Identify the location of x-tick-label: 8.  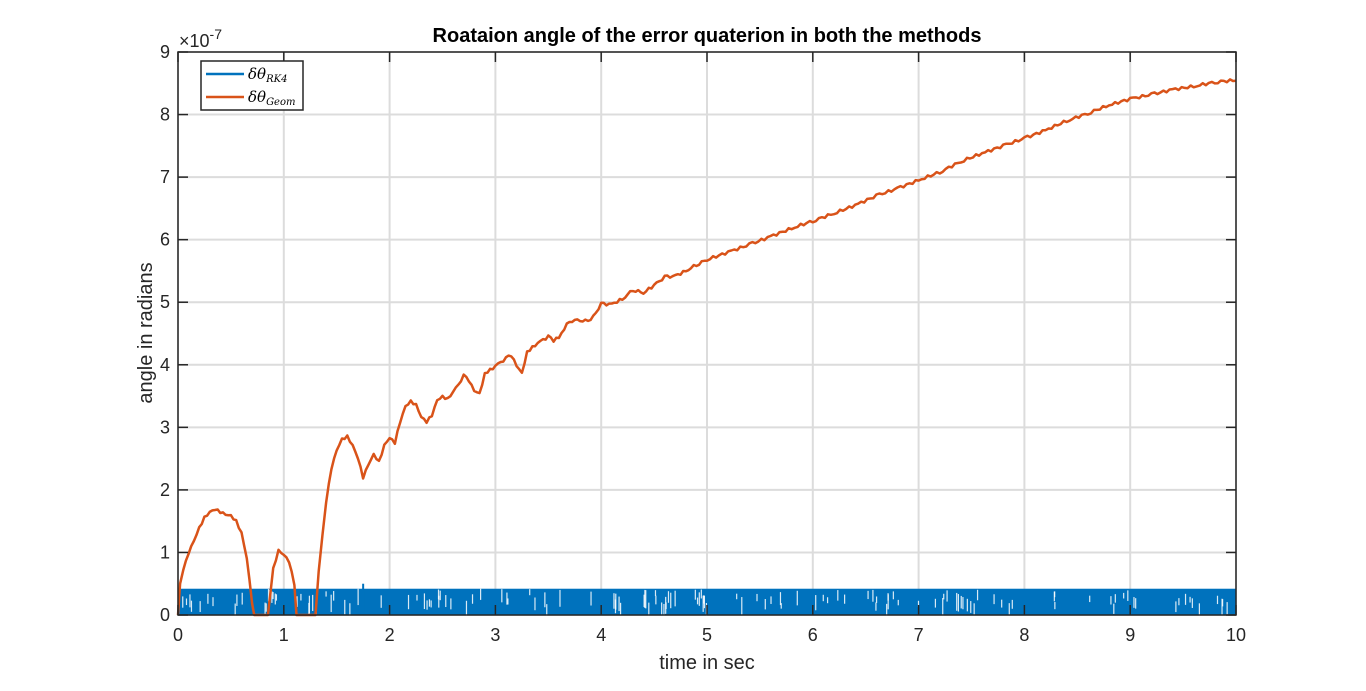
(1024, 635).